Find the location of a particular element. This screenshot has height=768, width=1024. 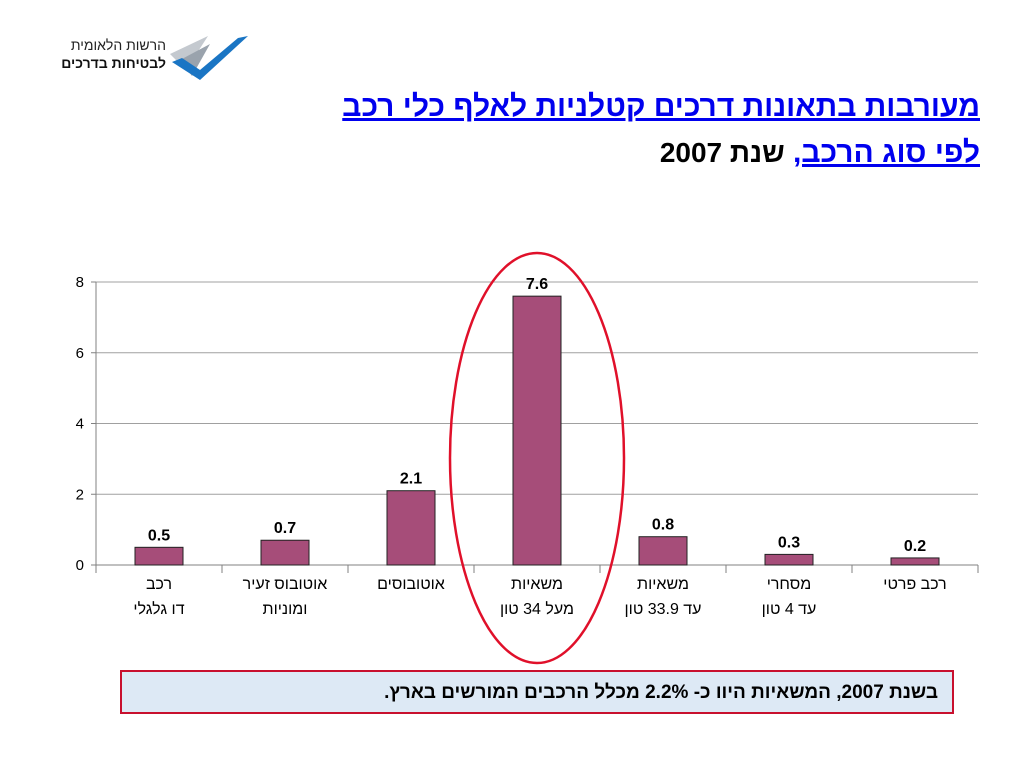

y-tick-label: 6 is located at coordinates (80, 353).